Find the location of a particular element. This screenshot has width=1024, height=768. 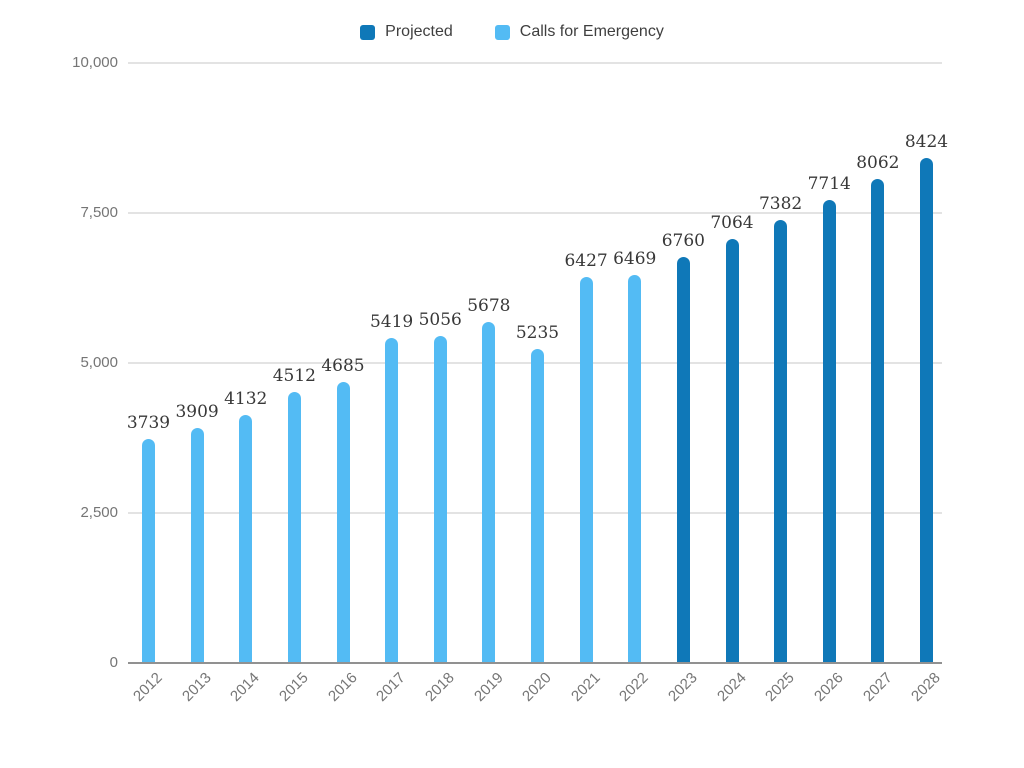

gridline-7,500 is located at coordinates (535, 213).